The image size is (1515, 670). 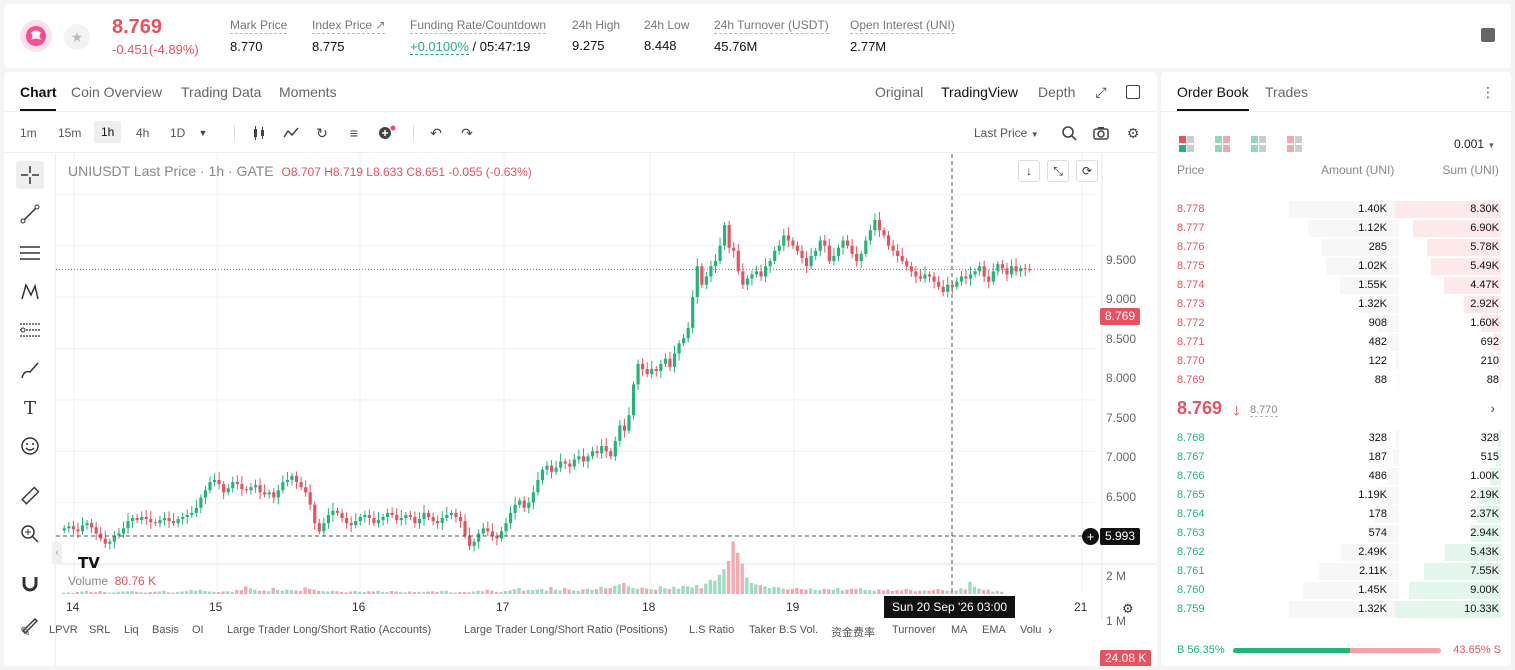 I want to click on indicator-lpvr: LPVR, so click(x=63, y=630).